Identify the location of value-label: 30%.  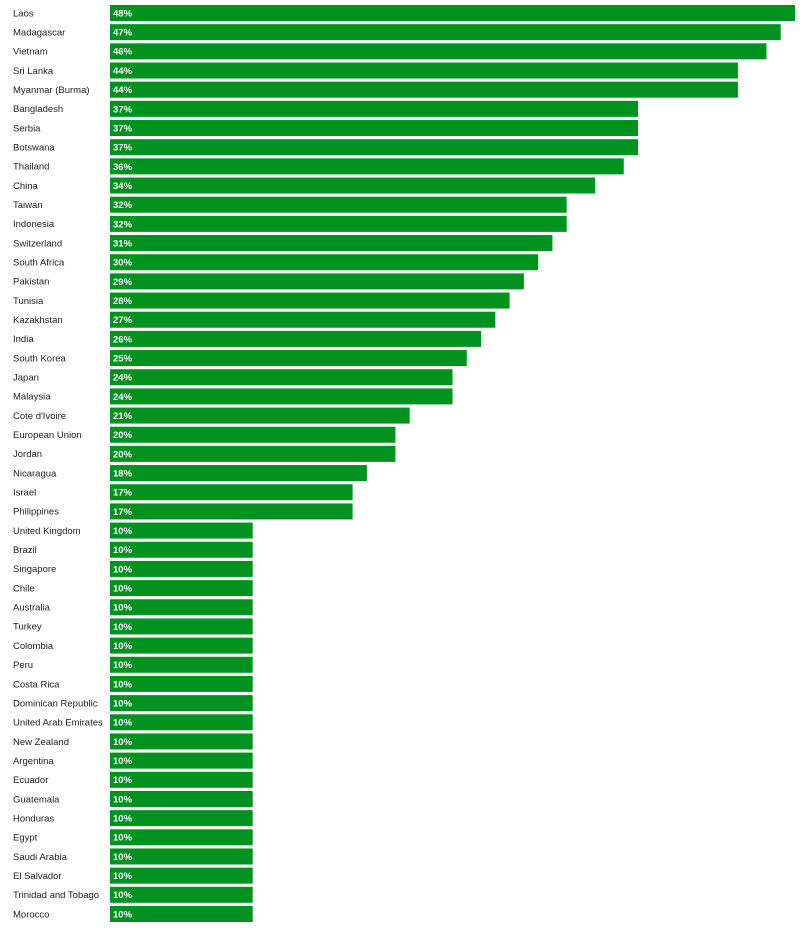
(123, 263).